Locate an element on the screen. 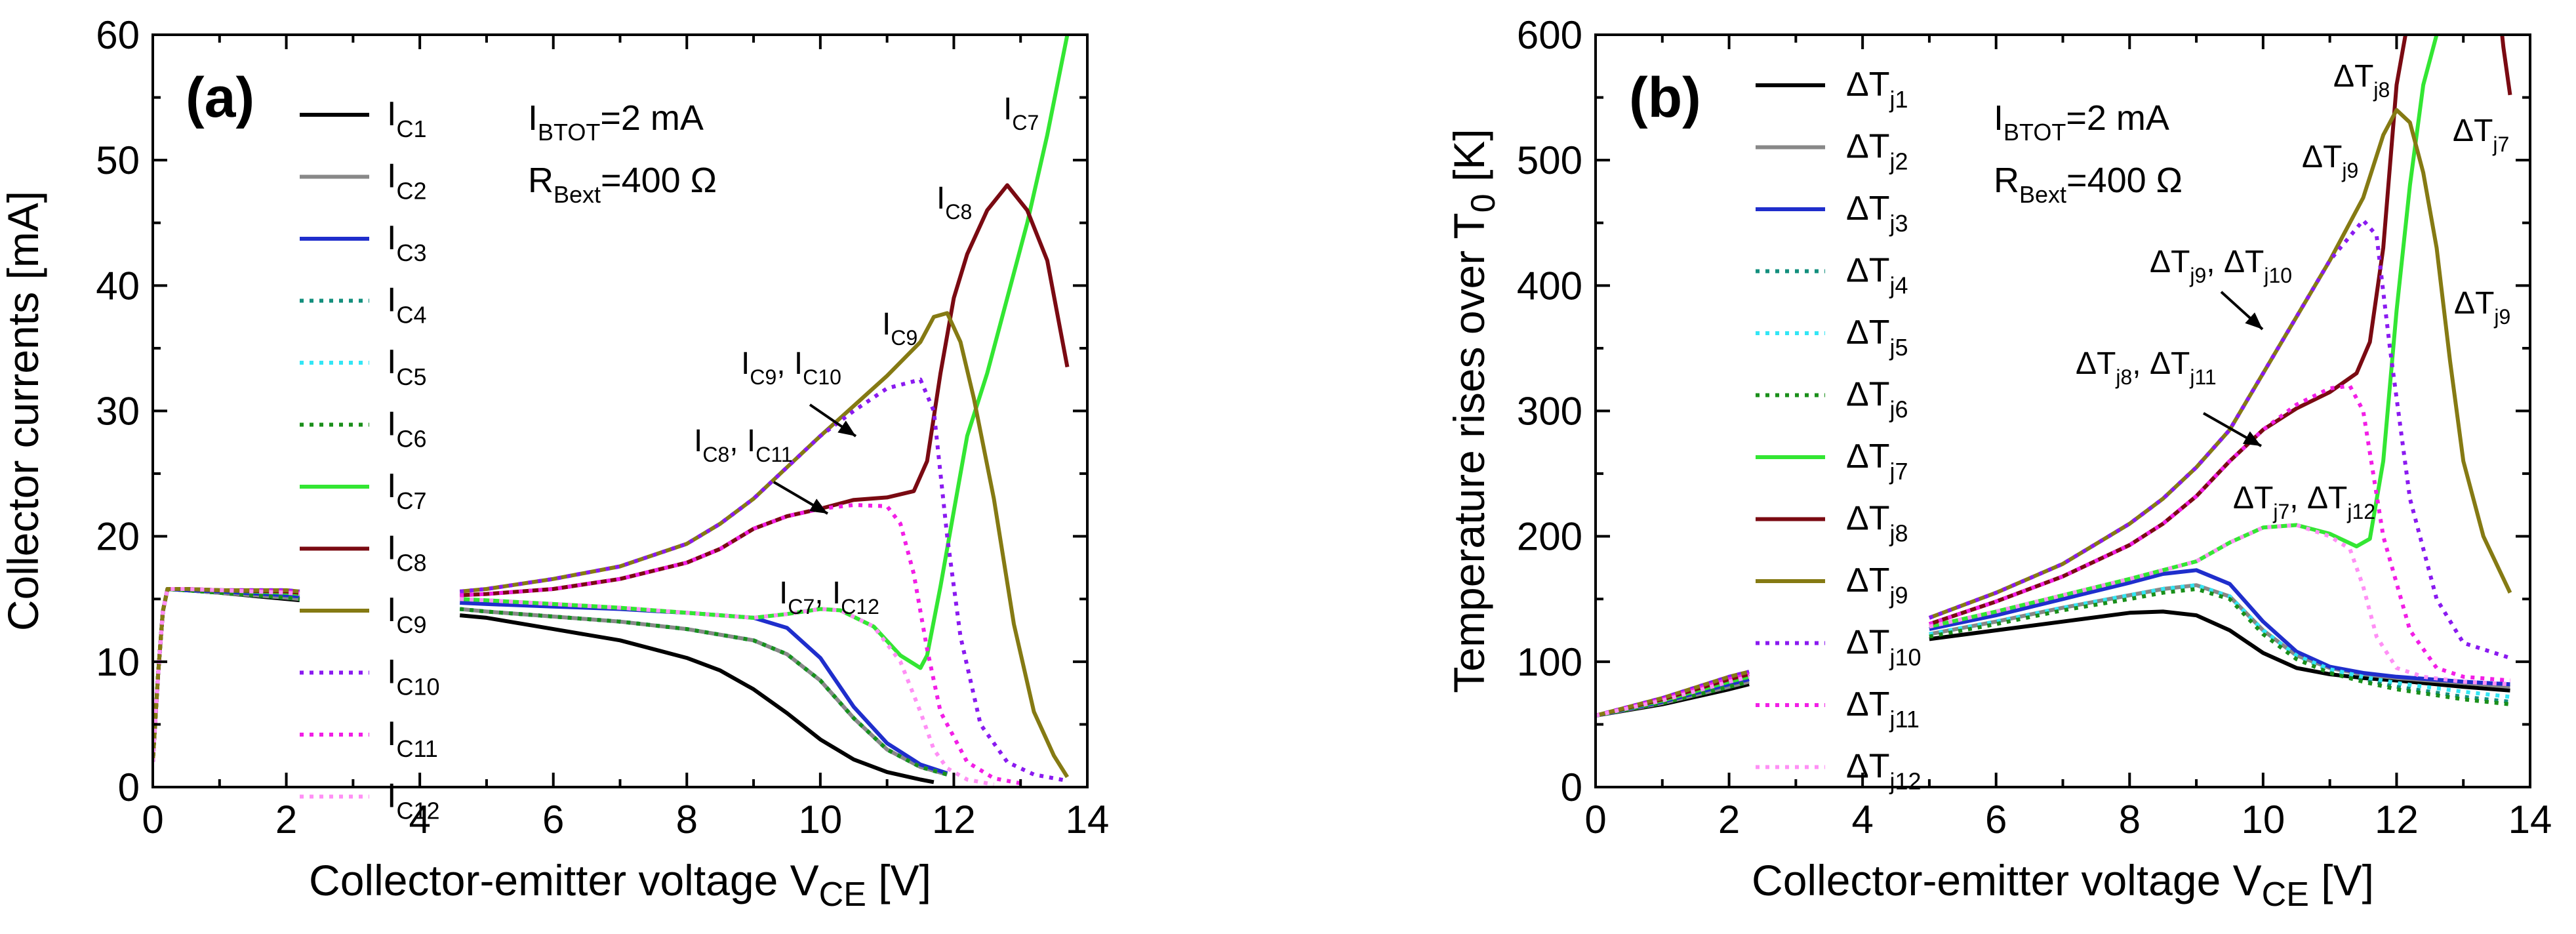 This screenshot has width=2576, height=934. series-line-c9 is located at coordinates (764, 545).